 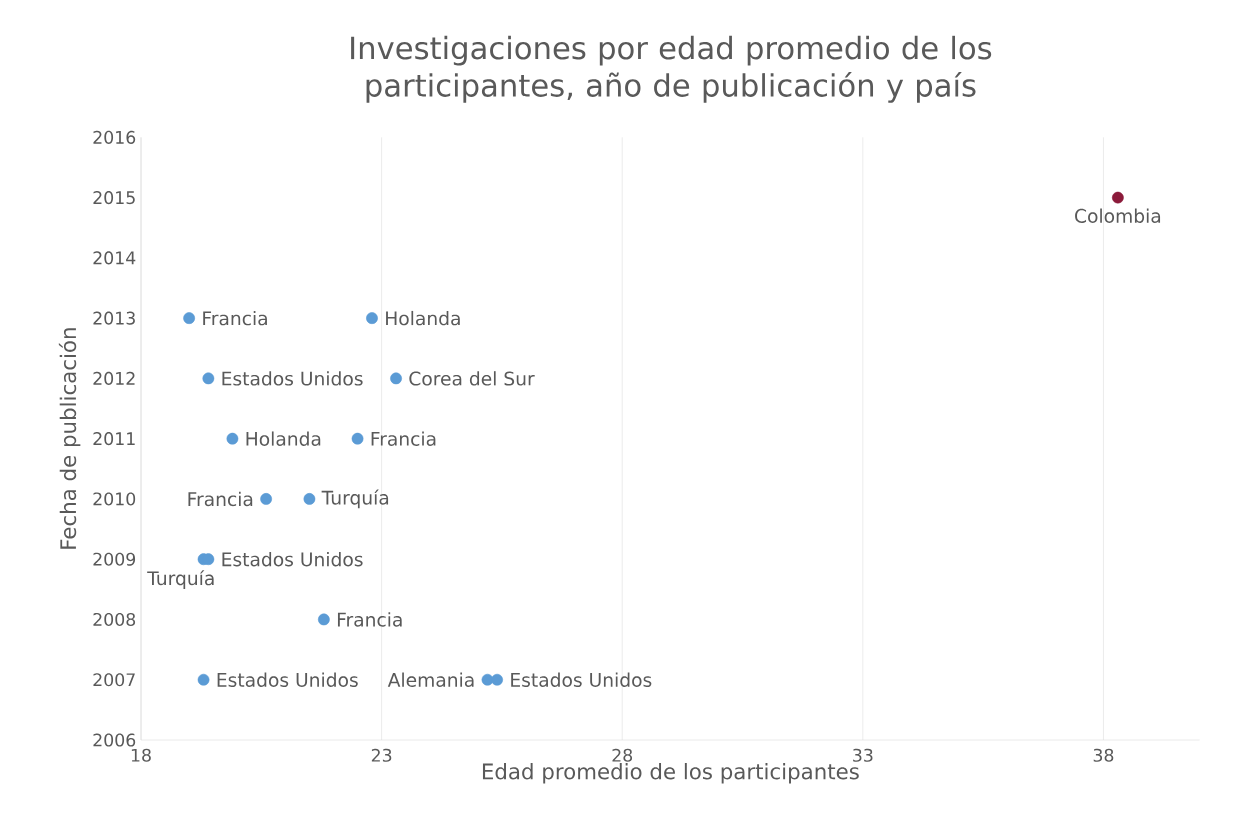 I want to click on y-axis-title: Fecha de publicación, so click(x=69, y=438).